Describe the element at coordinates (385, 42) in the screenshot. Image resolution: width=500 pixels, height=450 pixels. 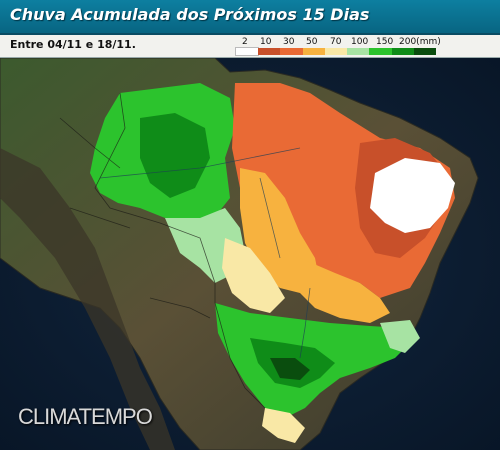
I see `legend-label-150: 150` at that location.